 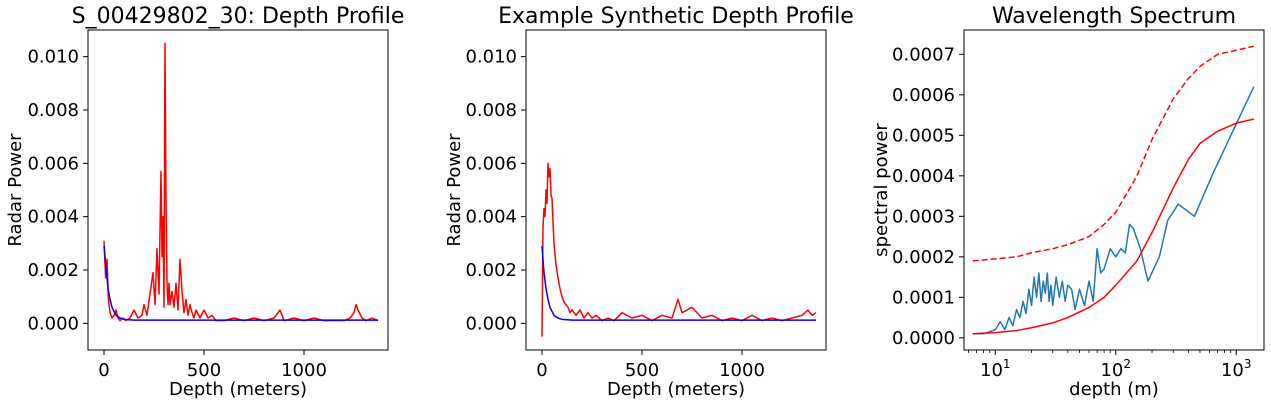 I want to click on chart-title: S_00429802_30: Depth Profile, so click(x=238, y=16).